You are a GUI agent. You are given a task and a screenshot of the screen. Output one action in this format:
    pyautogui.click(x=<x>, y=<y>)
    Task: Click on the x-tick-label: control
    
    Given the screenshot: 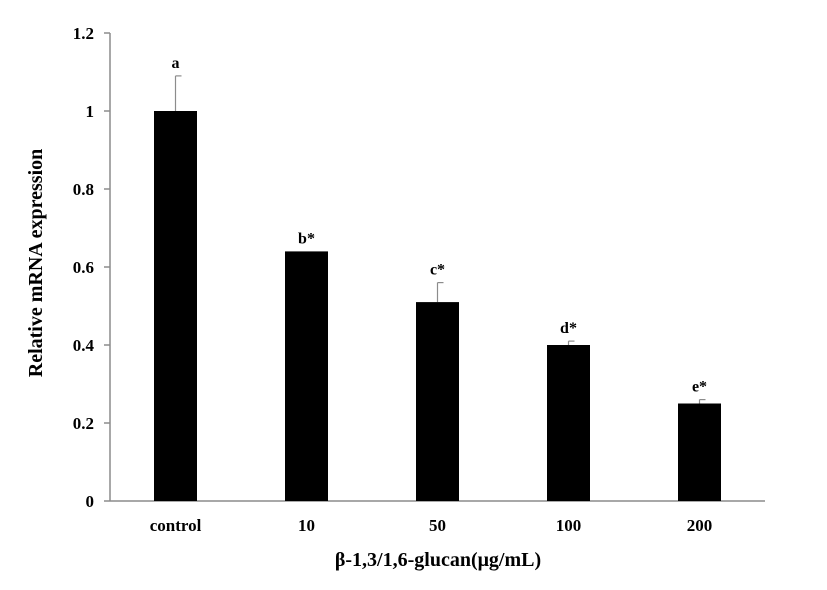 What is the action you would take?
    pyautogui.click(x=176, y=525)
    